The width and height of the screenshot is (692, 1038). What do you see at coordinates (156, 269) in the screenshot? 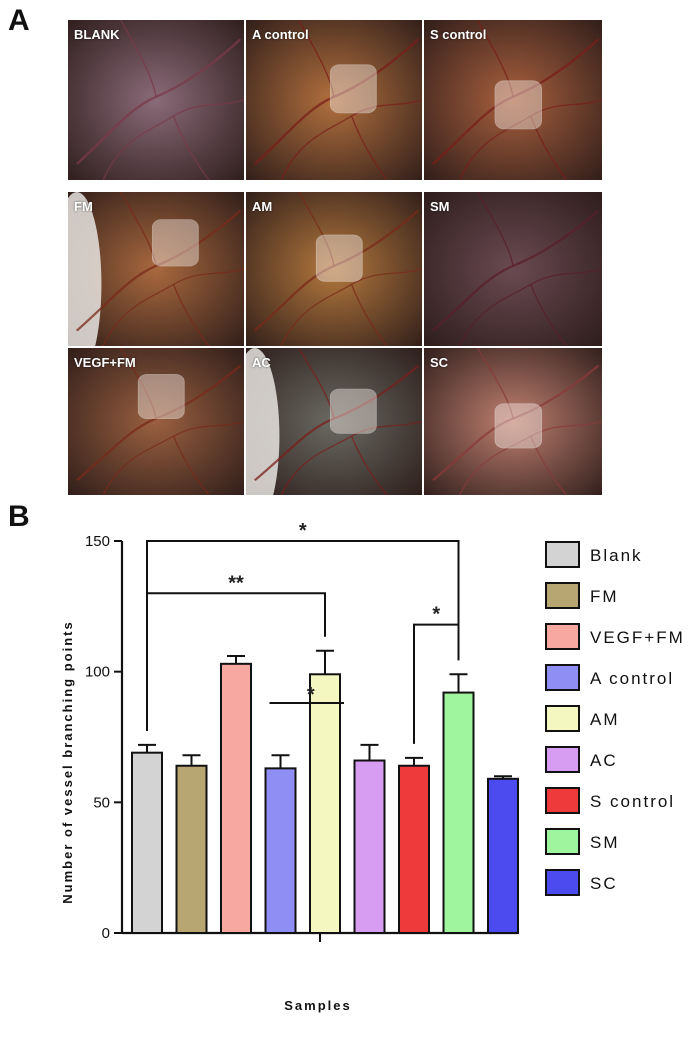
I see `cam-photo: FM` at bounding box center [156, 269].